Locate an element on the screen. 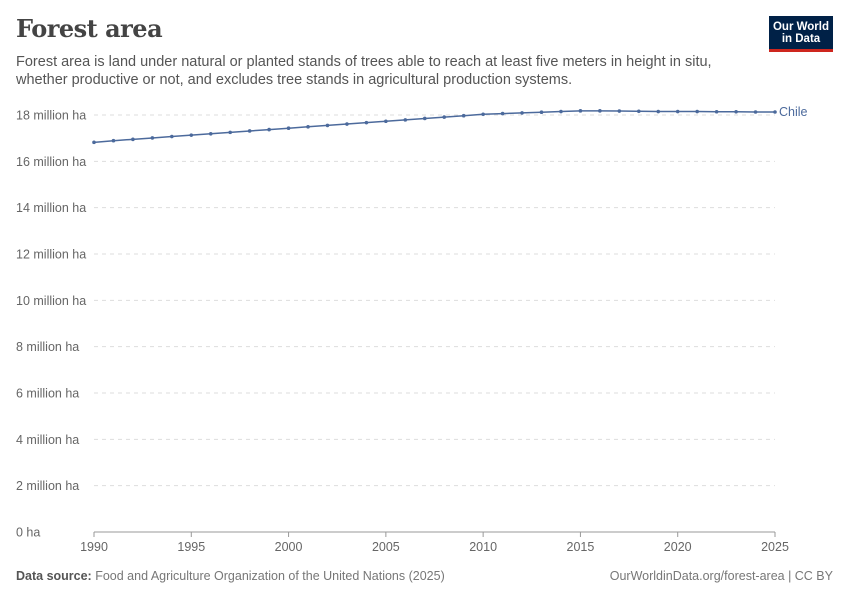  y-tick-label: 4 million ha is located at coordinates (47, 440).